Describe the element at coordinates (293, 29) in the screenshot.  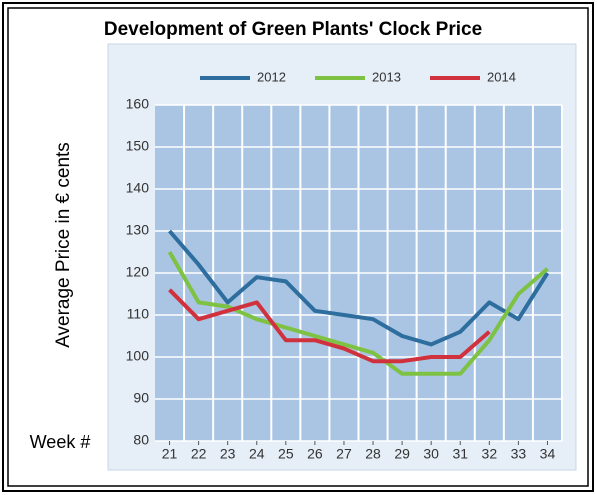
I see `chart-title: Development of Green Plants' Clock Price` at that location.